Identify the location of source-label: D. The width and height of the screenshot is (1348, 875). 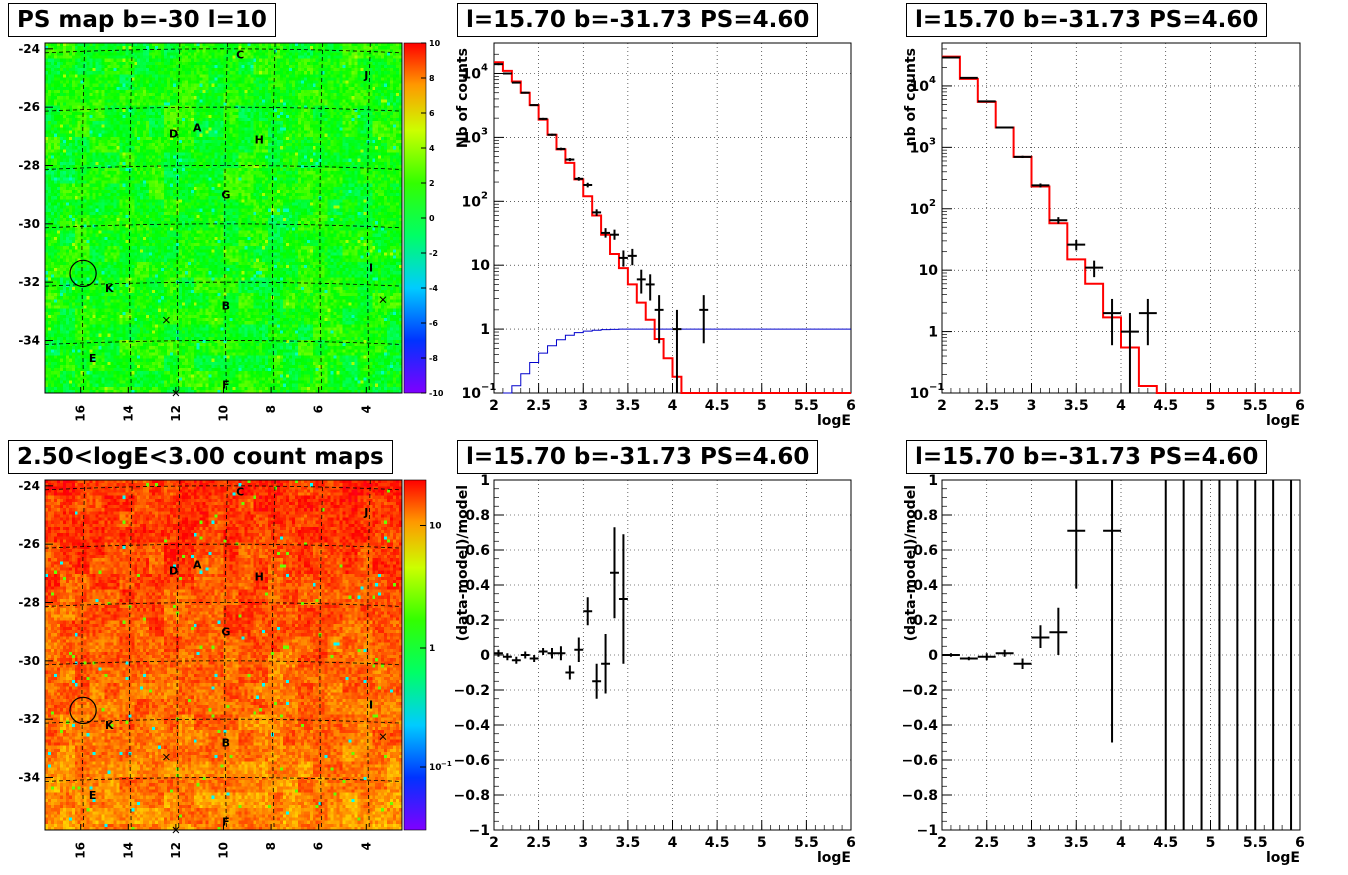
(173, 570).